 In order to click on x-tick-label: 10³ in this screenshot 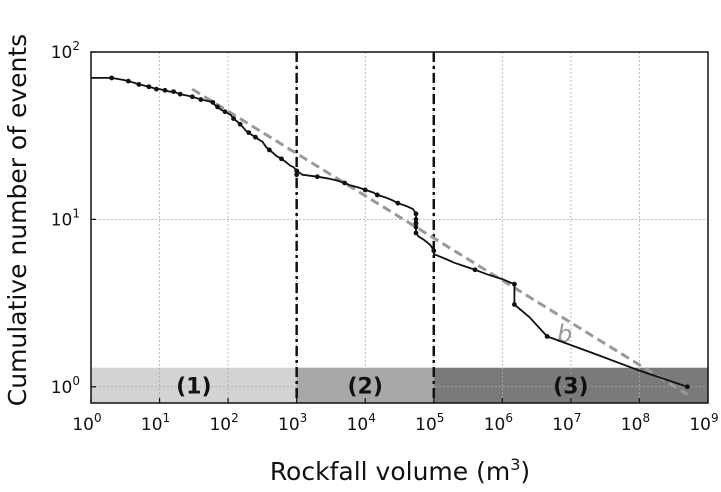, I will do `click(292, 423)`.